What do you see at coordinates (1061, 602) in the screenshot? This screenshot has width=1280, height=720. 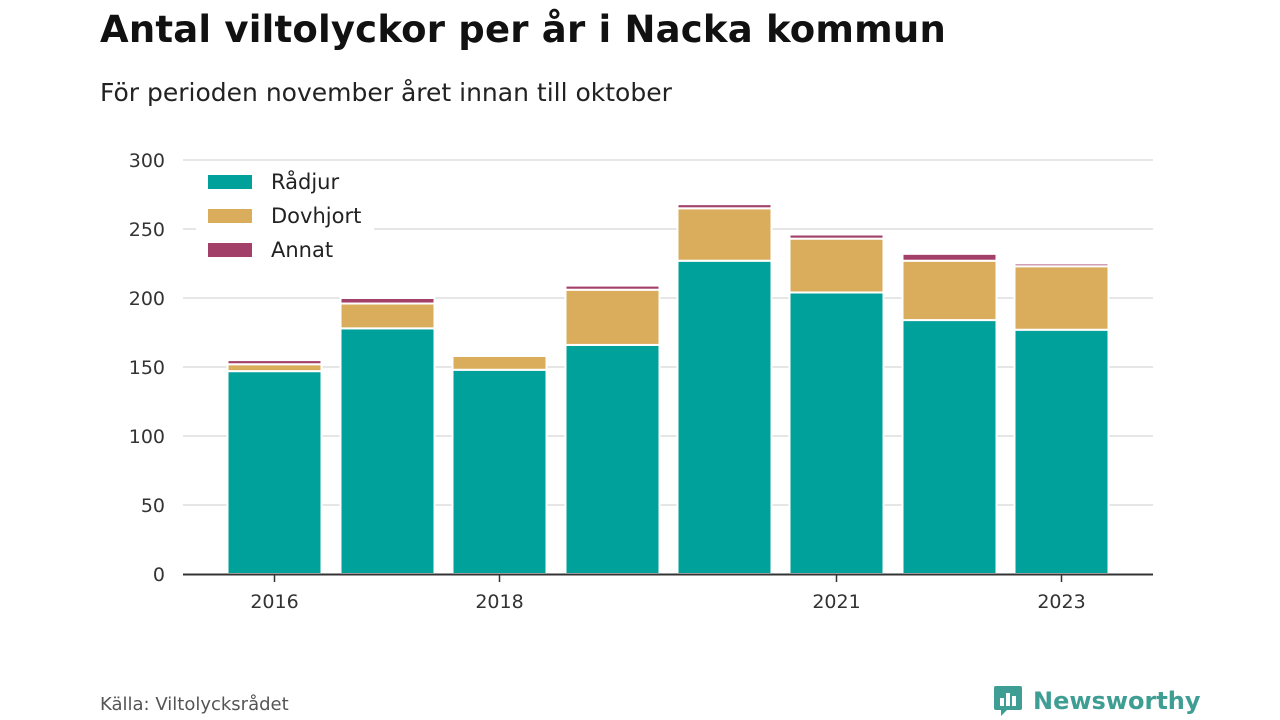 I see `x-tick-label: 2023` at bounding box center [1061, 602].